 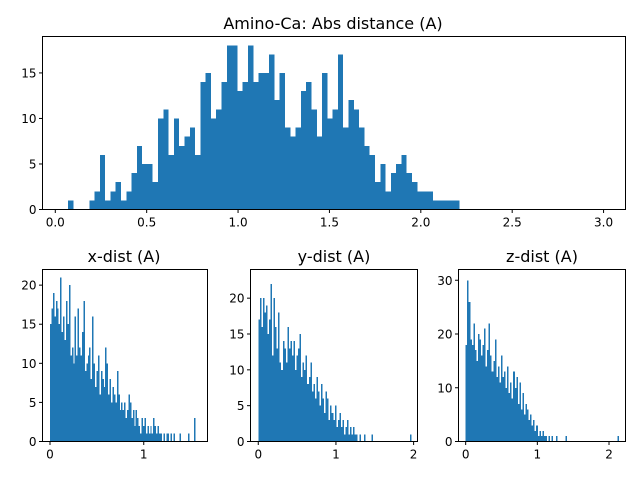 What do you see at coordinates (334, 256) in the screenshot?
I see `y-dist-title: y-dist (A)` at bounding box center [334, 256].